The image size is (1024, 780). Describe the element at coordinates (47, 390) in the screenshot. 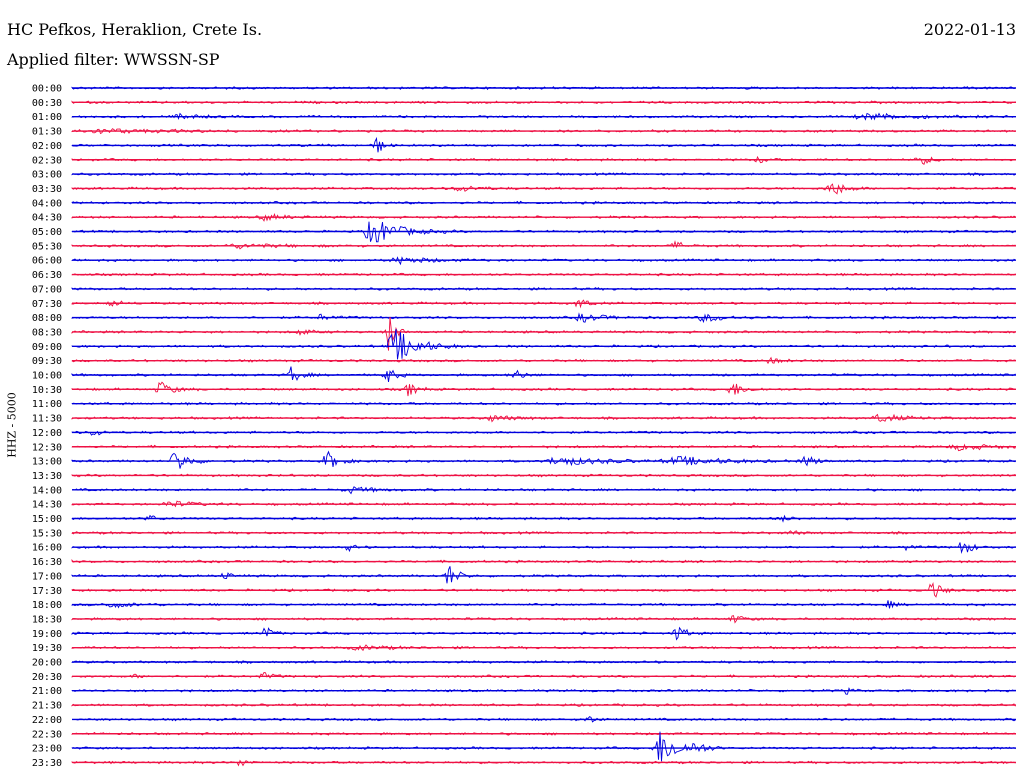

I see `time-tick-label: 10:30` at that location.